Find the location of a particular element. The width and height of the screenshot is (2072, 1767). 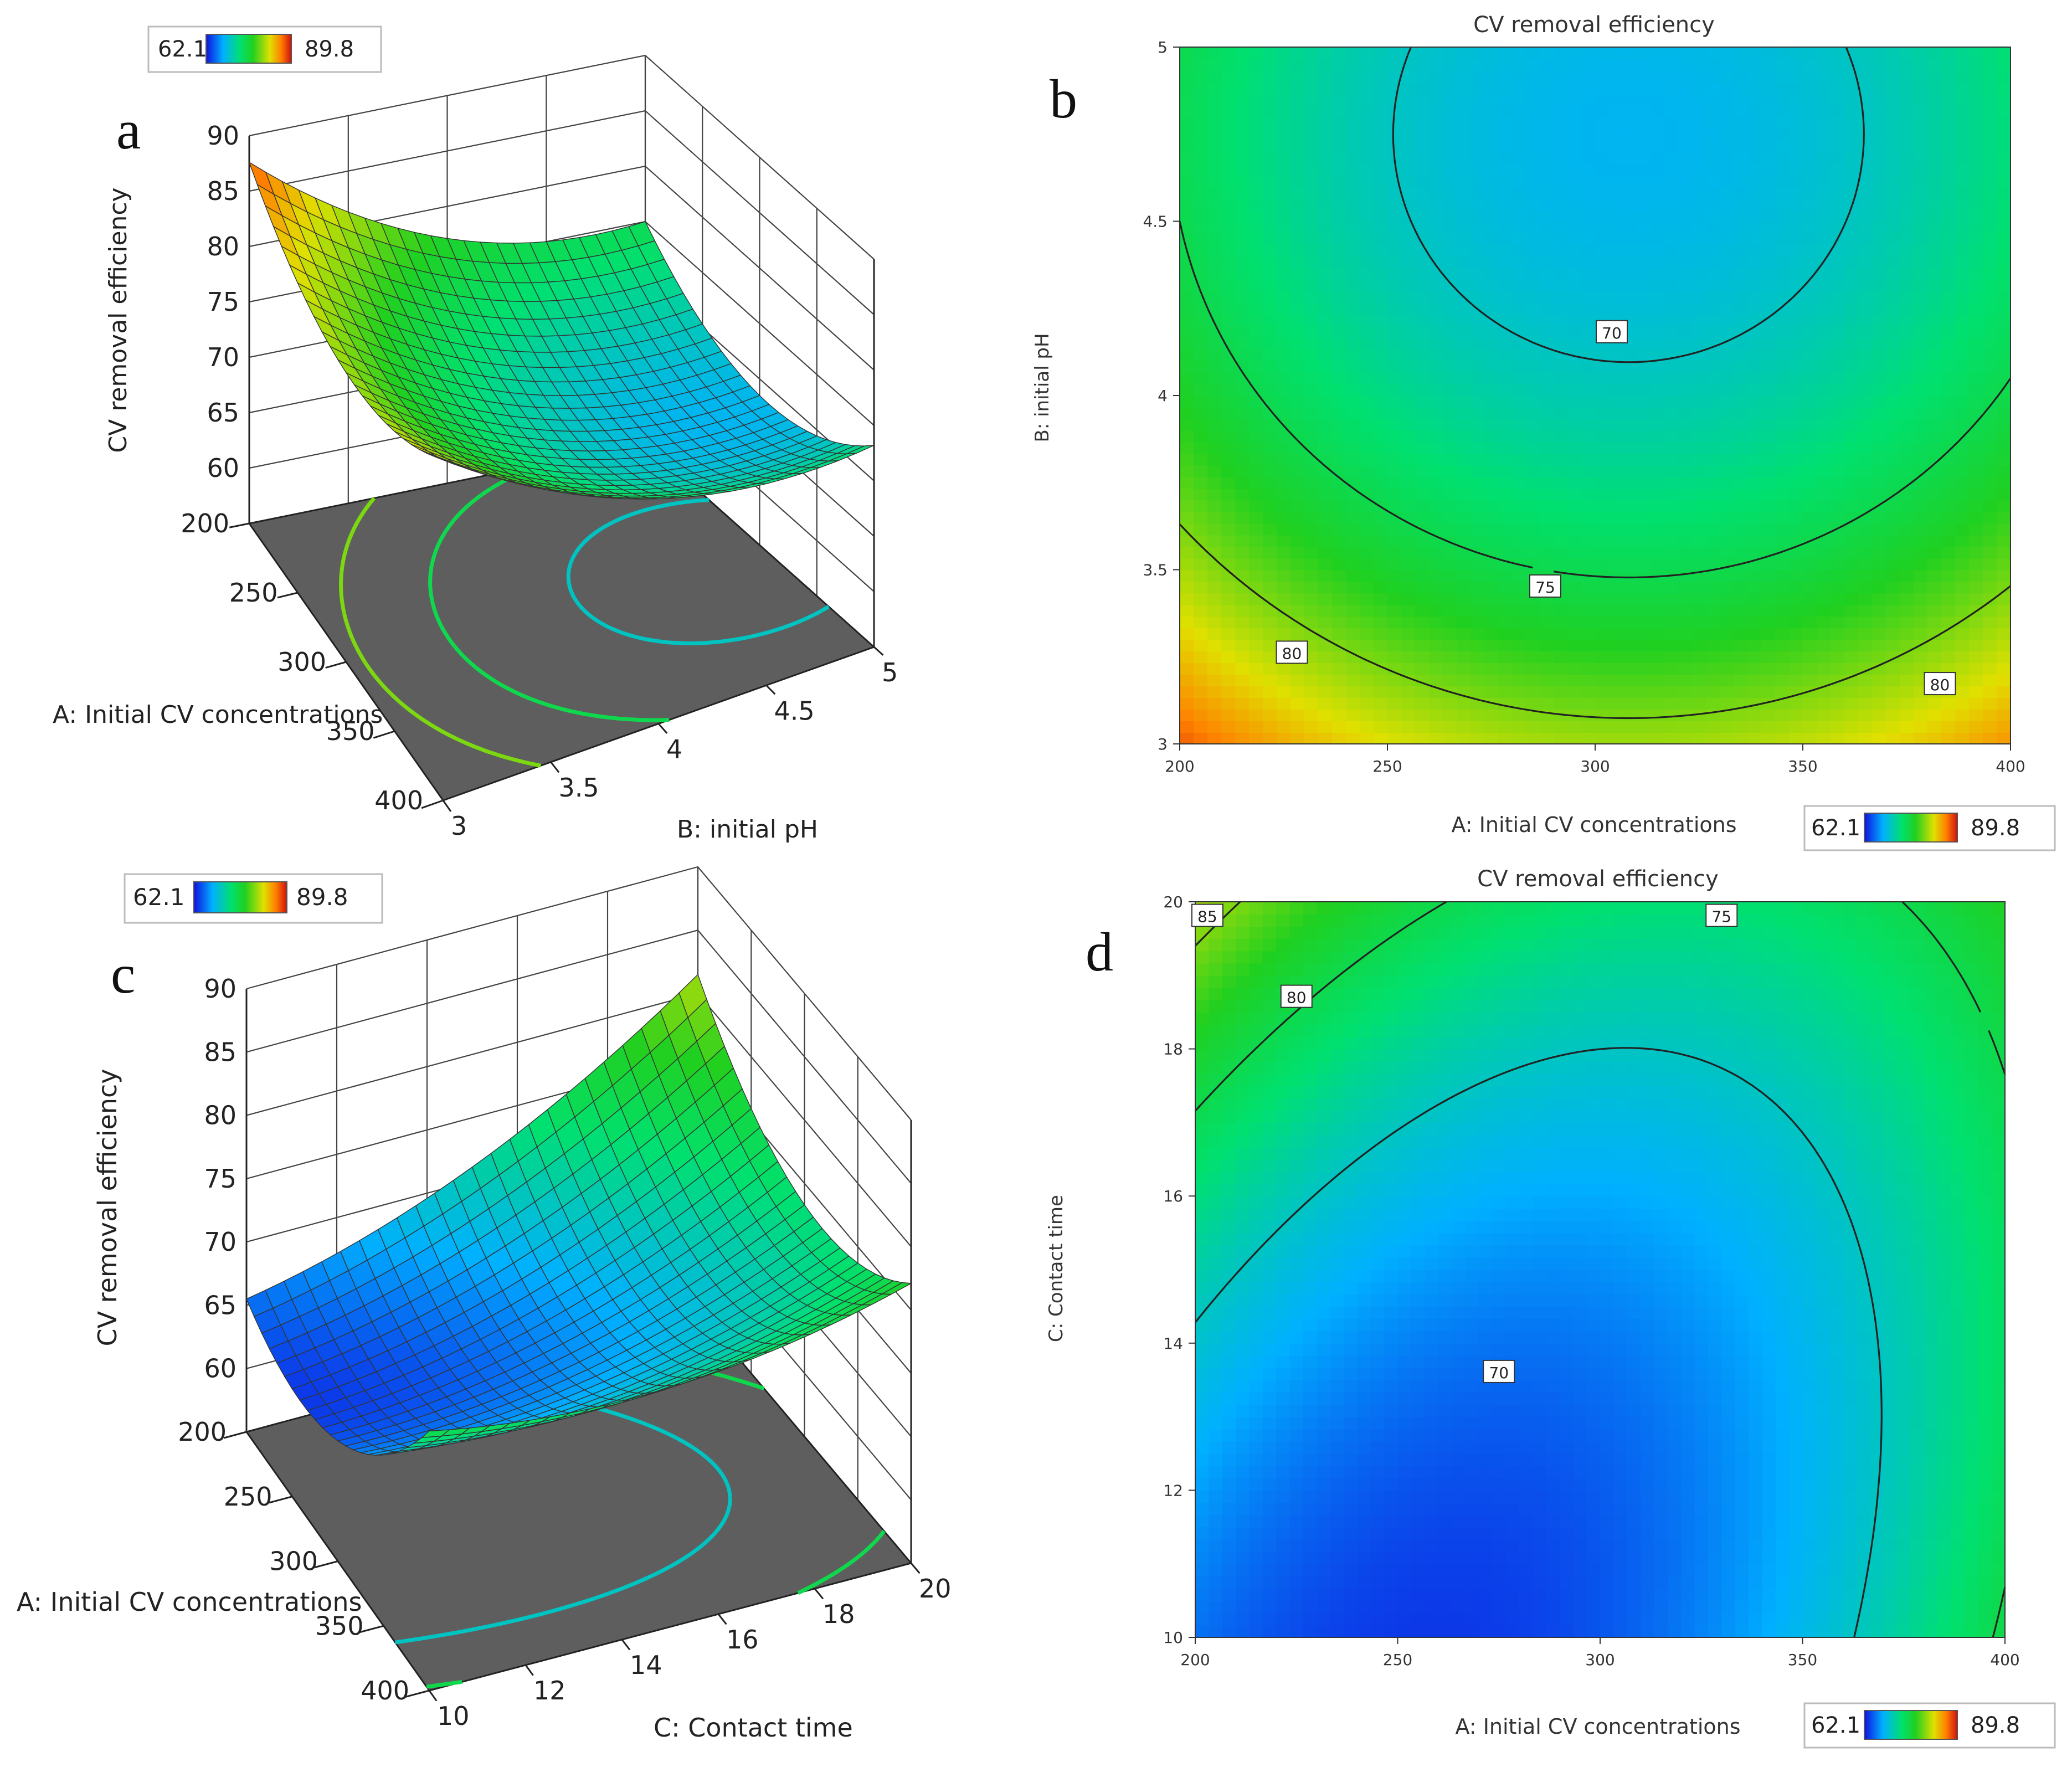

x-tick-label: 400 is located at coordinates (2010, 766).